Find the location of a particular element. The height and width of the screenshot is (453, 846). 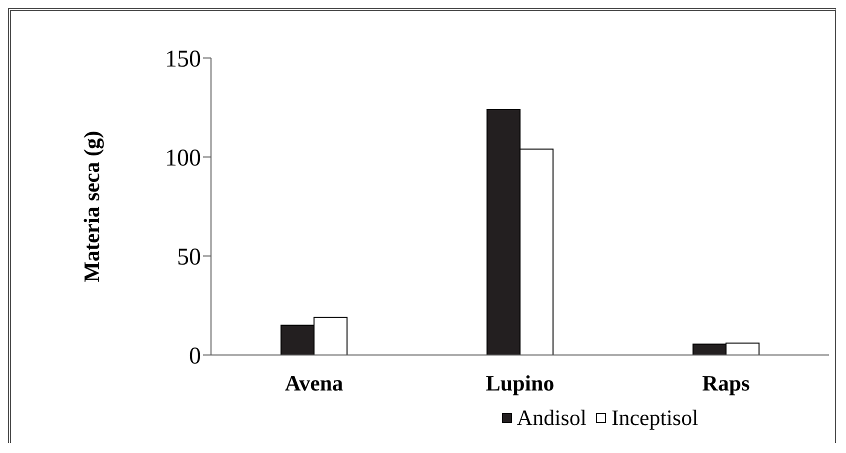

y-tick-label: 100 is located at coordinates (183, 159).